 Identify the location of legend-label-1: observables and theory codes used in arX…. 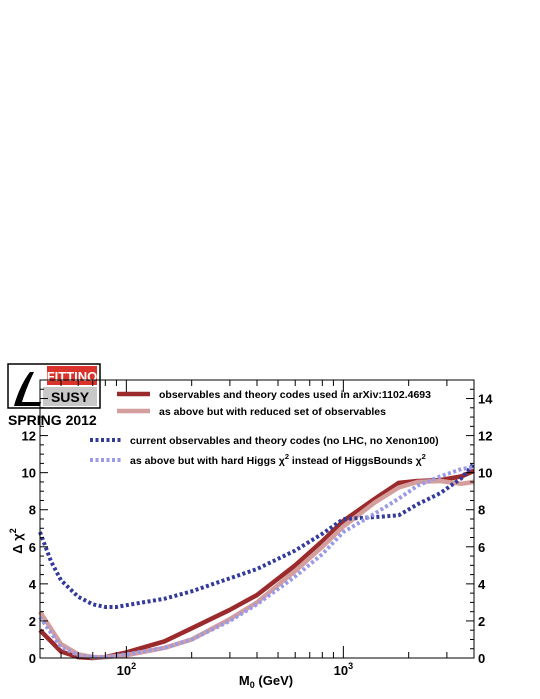
(295, 395).